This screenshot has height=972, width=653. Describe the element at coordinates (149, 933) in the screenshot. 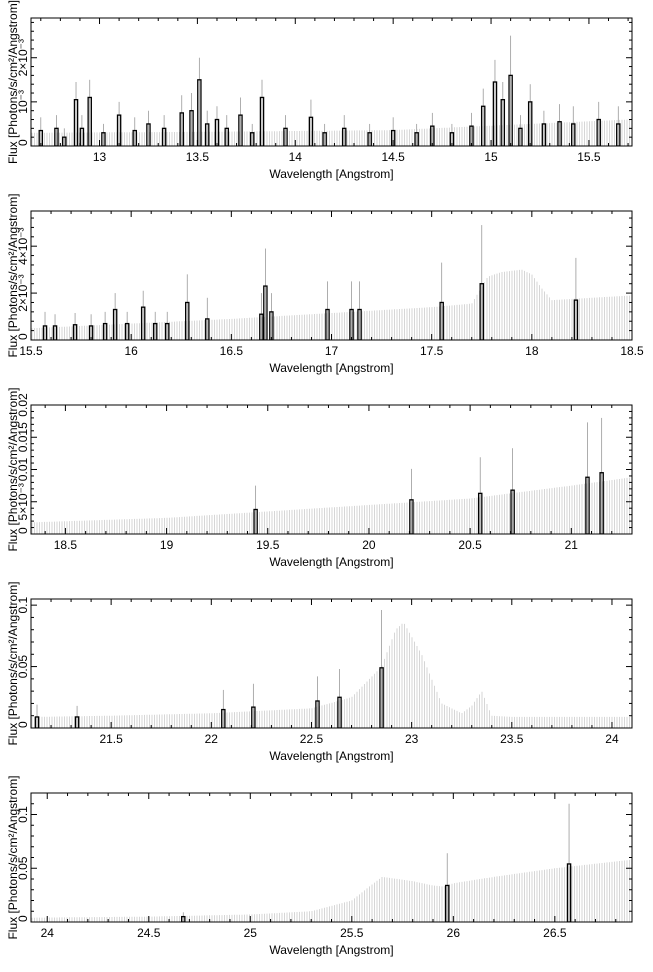

I see `x-tick-label: 24.5` at that location.